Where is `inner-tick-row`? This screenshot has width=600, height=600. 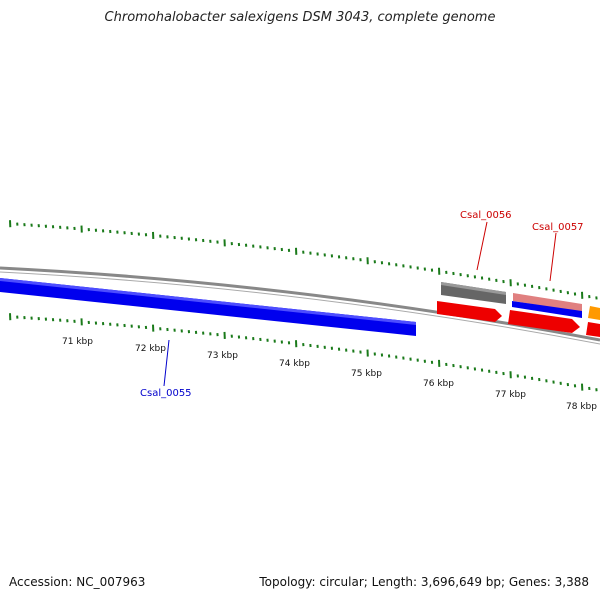
inner-tick-row is located at coordinates (303, 352).